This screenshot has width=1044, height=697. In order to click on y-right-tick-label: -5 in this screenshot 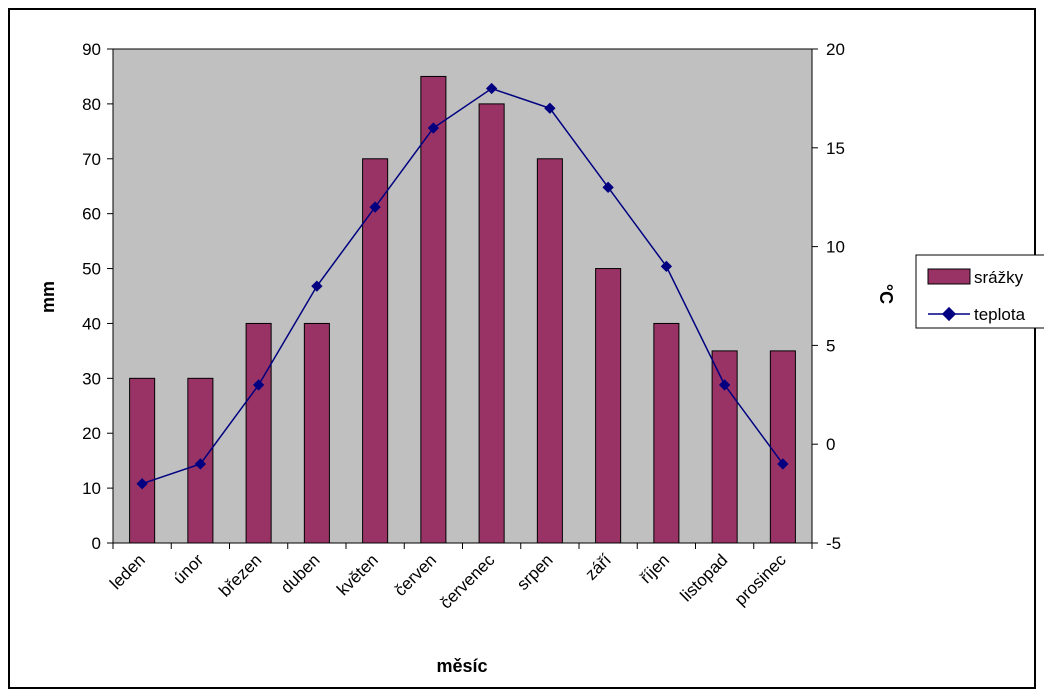, I will do `click(833, 543)`.